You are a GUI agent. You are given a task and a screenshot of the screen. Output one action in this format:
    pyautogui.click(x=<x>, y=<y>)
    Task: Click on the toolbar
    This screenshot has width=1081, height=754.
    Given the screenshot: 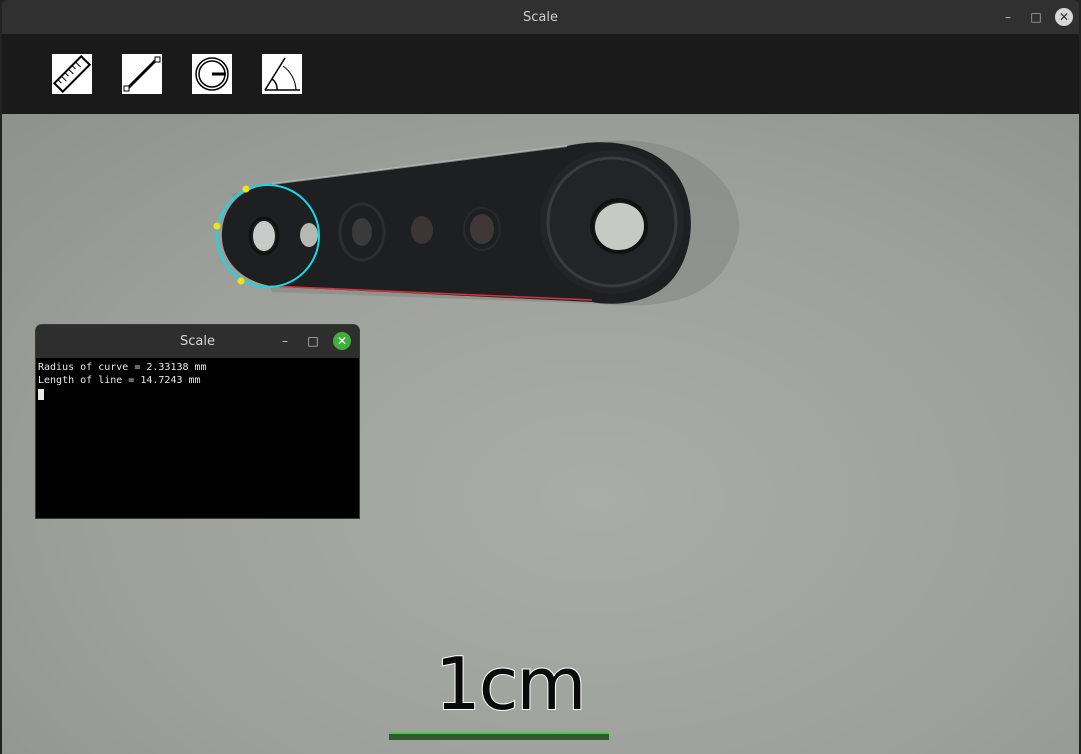 What is the action you would take?
    pyautogui.click(x=540, y=74)
    